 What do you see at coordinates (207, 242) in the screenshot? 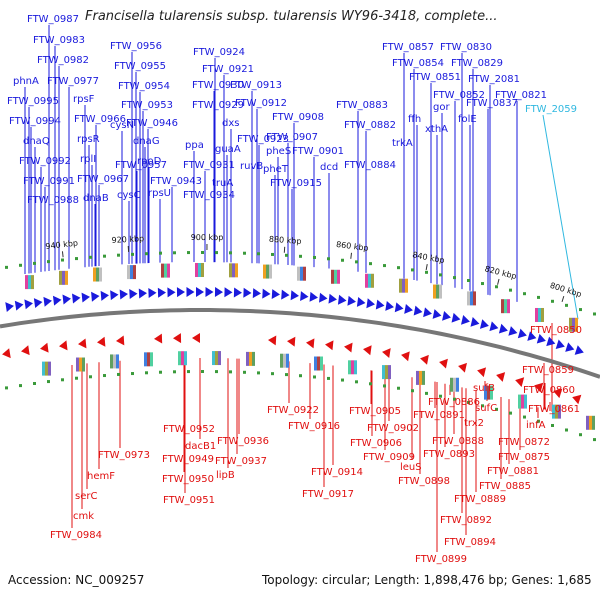
I see `kbp-tick: 900 kbp` at bounding box center [207, 242].